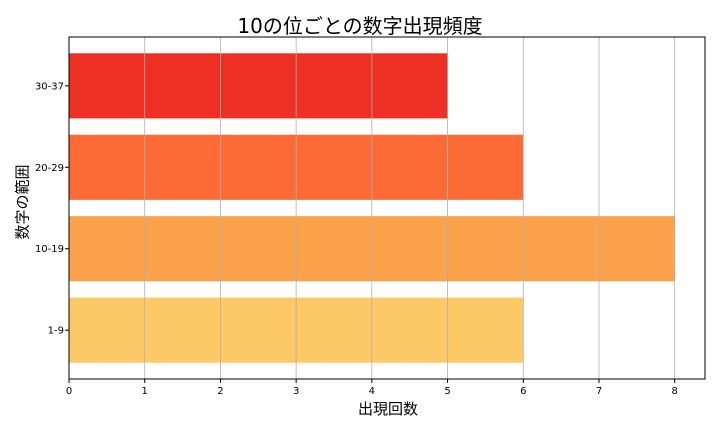 This screenshot has width=720, height=432. What do you see at coordinates (49, 86) in the screenshot?
I see `y-tick-label-30-37: 30-37` at bounding box center [49, 86].